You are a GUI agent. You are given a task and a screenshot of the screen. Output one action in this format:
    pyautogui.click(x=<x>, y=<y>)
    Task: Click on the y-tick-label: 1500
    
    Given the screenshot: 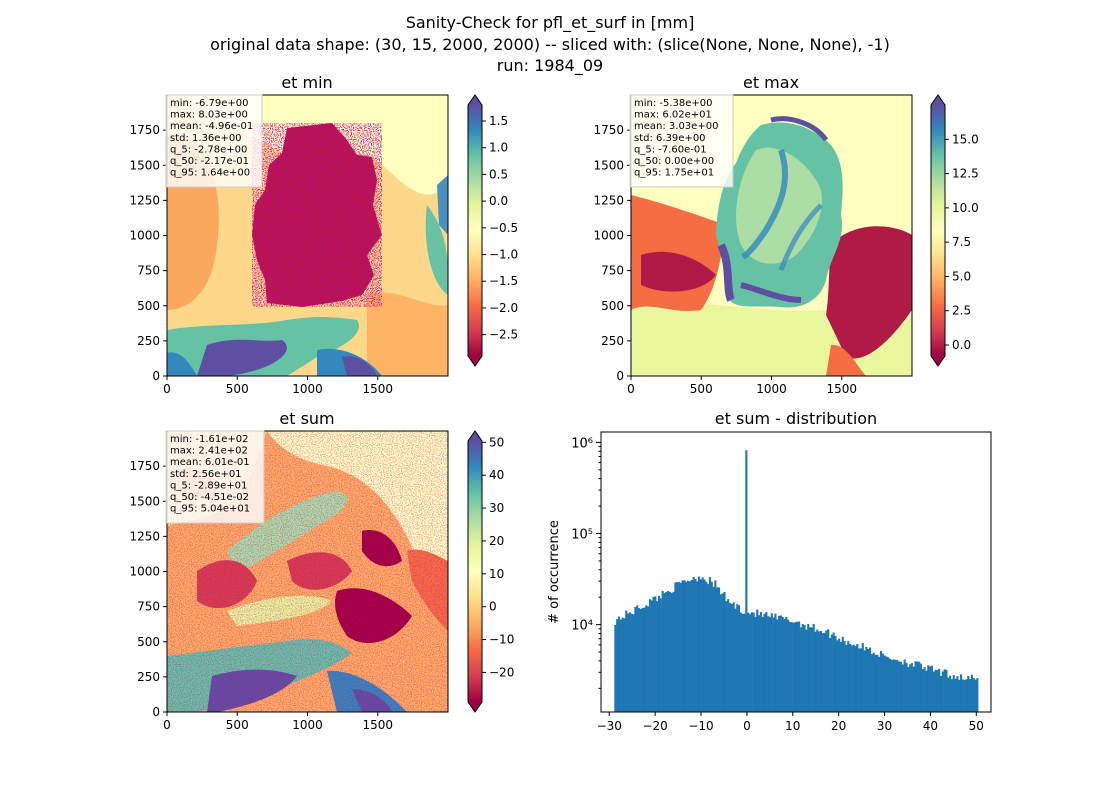 What is the action you would take?
    pyautogui.click(x=144, y=501)
    